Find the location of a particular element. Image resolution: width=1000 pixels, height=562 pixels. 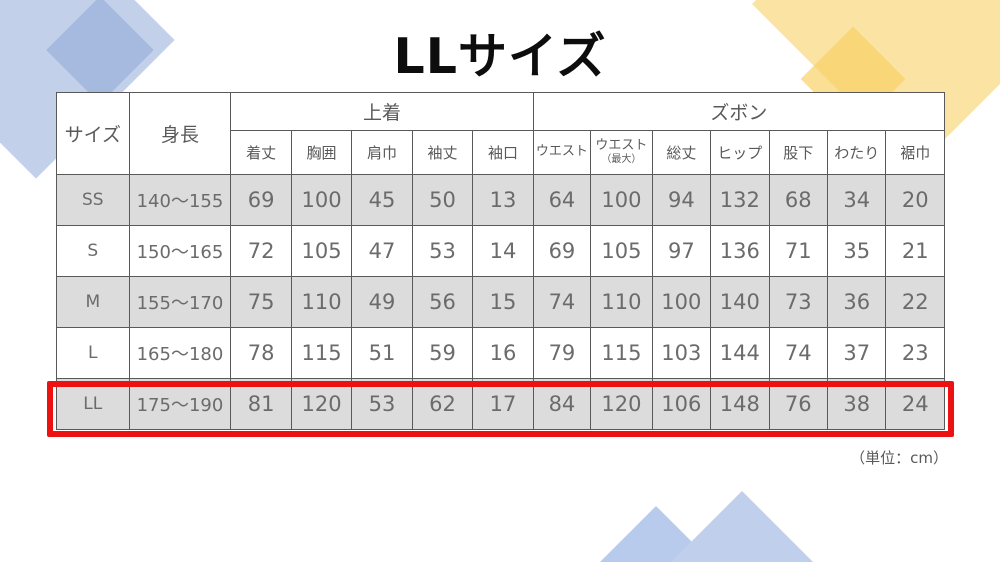

cell-pants-2: 97 is located at coordinates (681, 251).